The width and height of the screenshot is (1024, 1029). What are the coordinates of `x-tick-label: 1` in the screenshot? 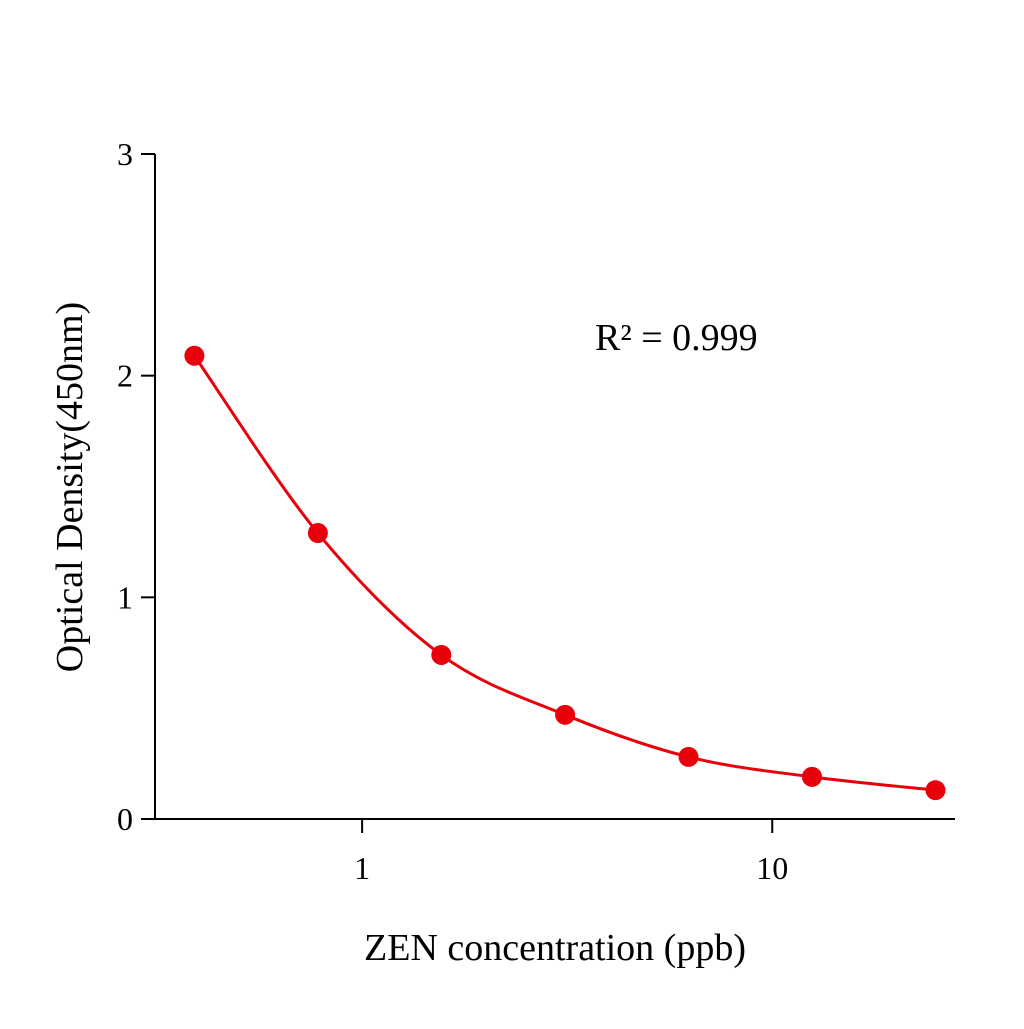 It's located at (362, 868).